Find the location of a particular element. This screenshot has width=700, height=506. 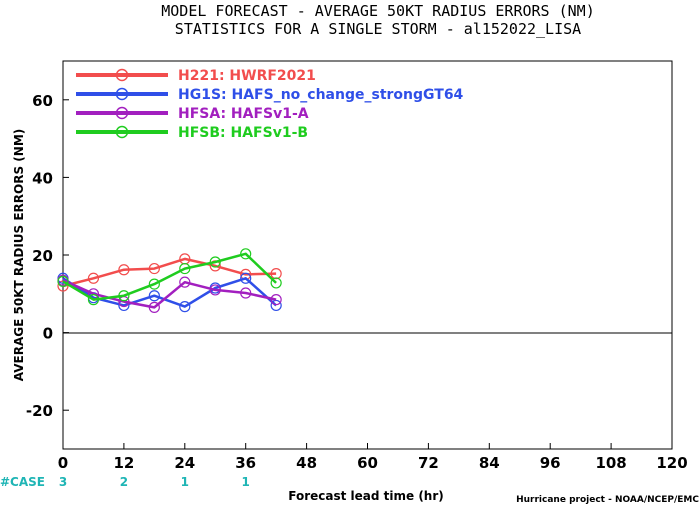

case-count: 2 is located at coordinates (124, 482).